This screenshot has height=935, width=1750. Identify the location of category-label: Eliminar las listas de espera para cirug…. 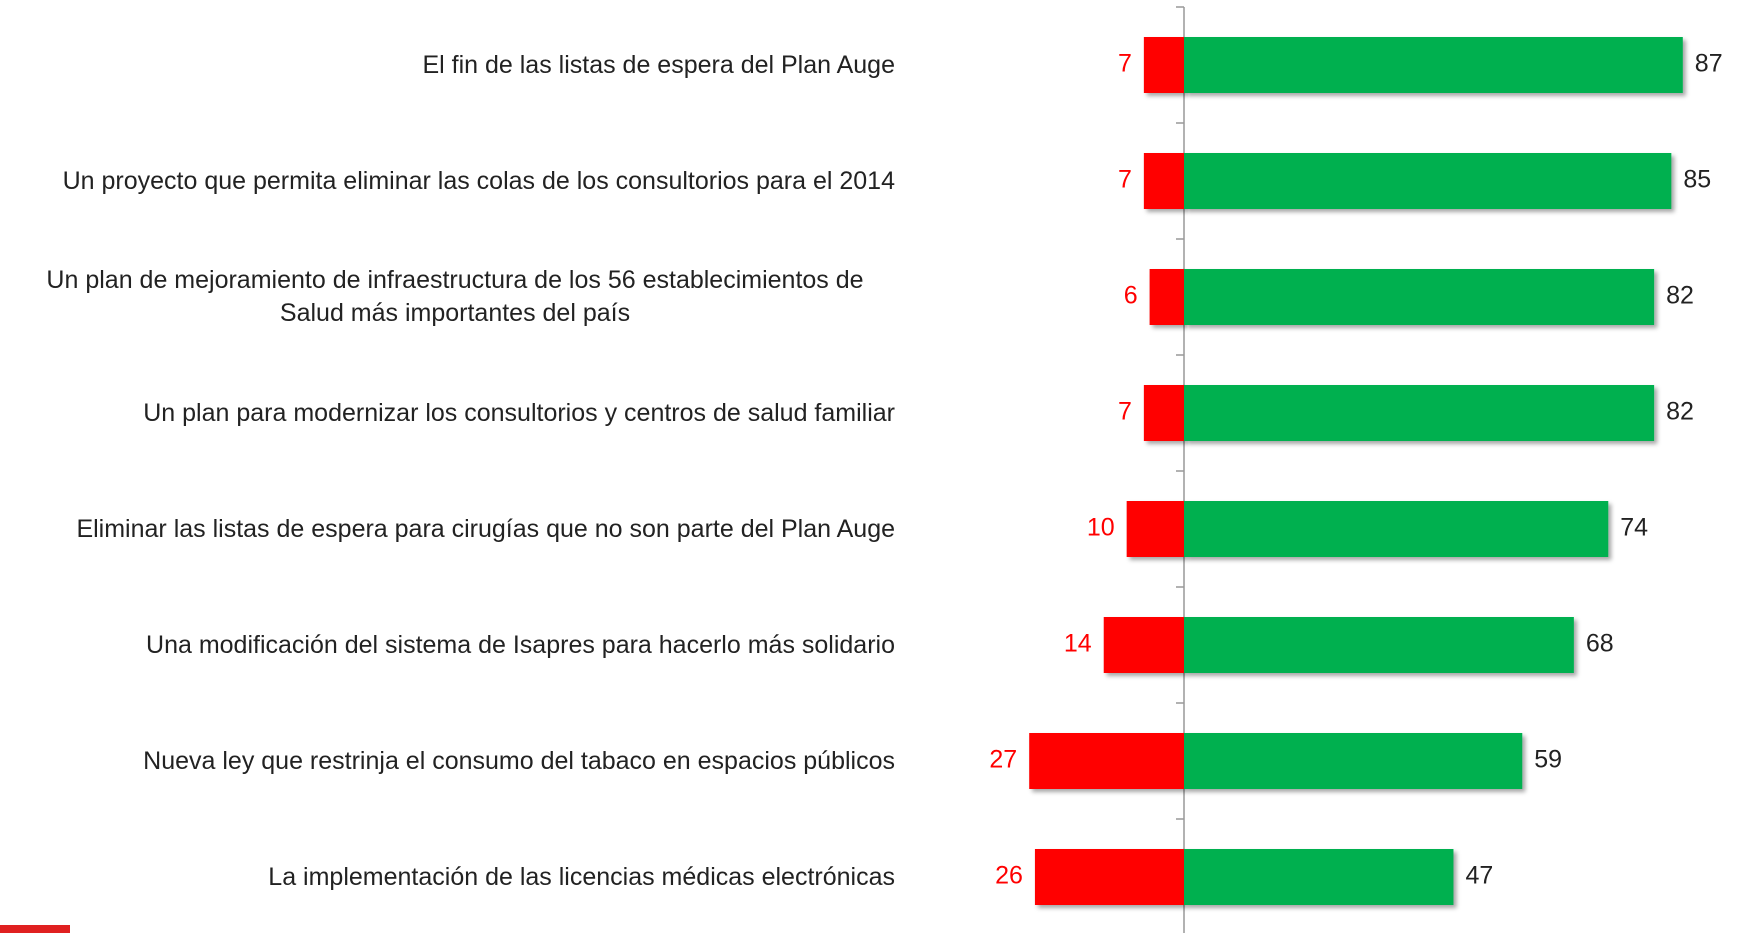
(447, 529).